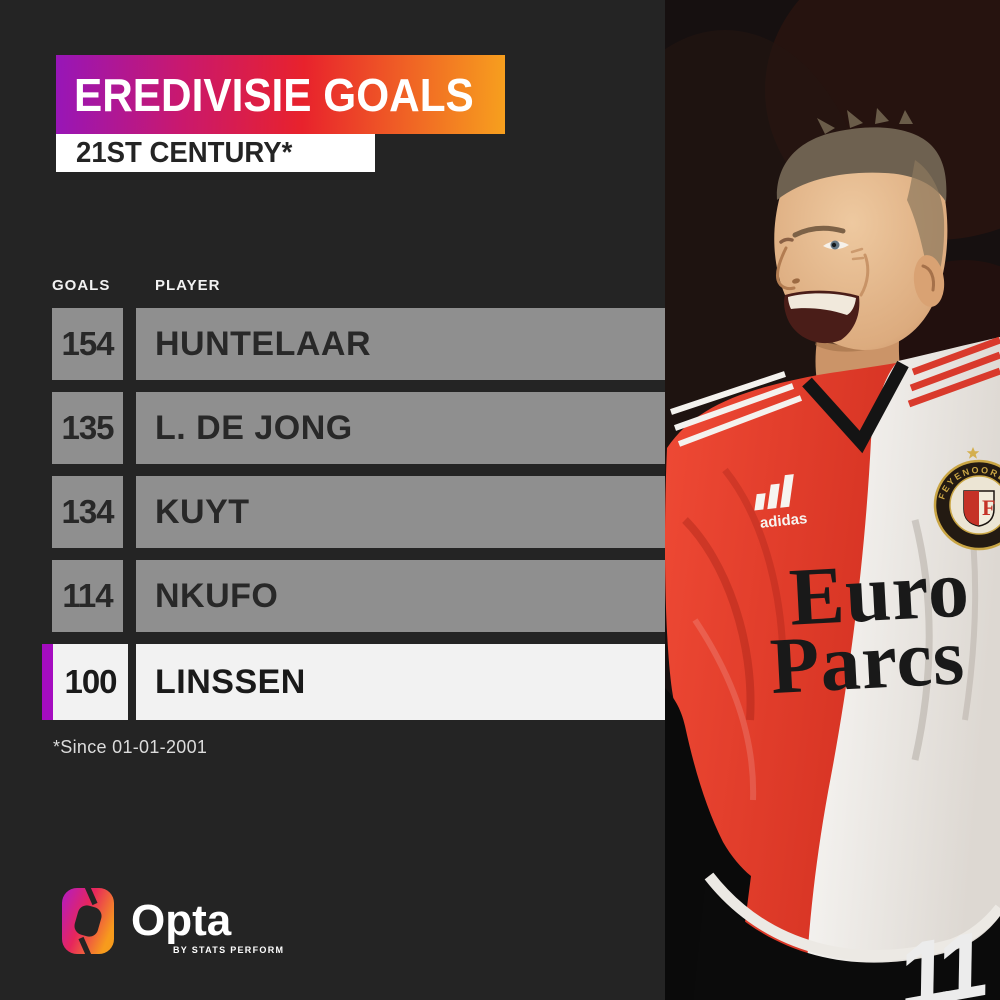 The height and width of the screenshot is (1000, 1000). What do you see at coordinates (867, 662) in the screenshot?
I see `sponsor-line-2: Parcs` at bounding box center [867, 662].